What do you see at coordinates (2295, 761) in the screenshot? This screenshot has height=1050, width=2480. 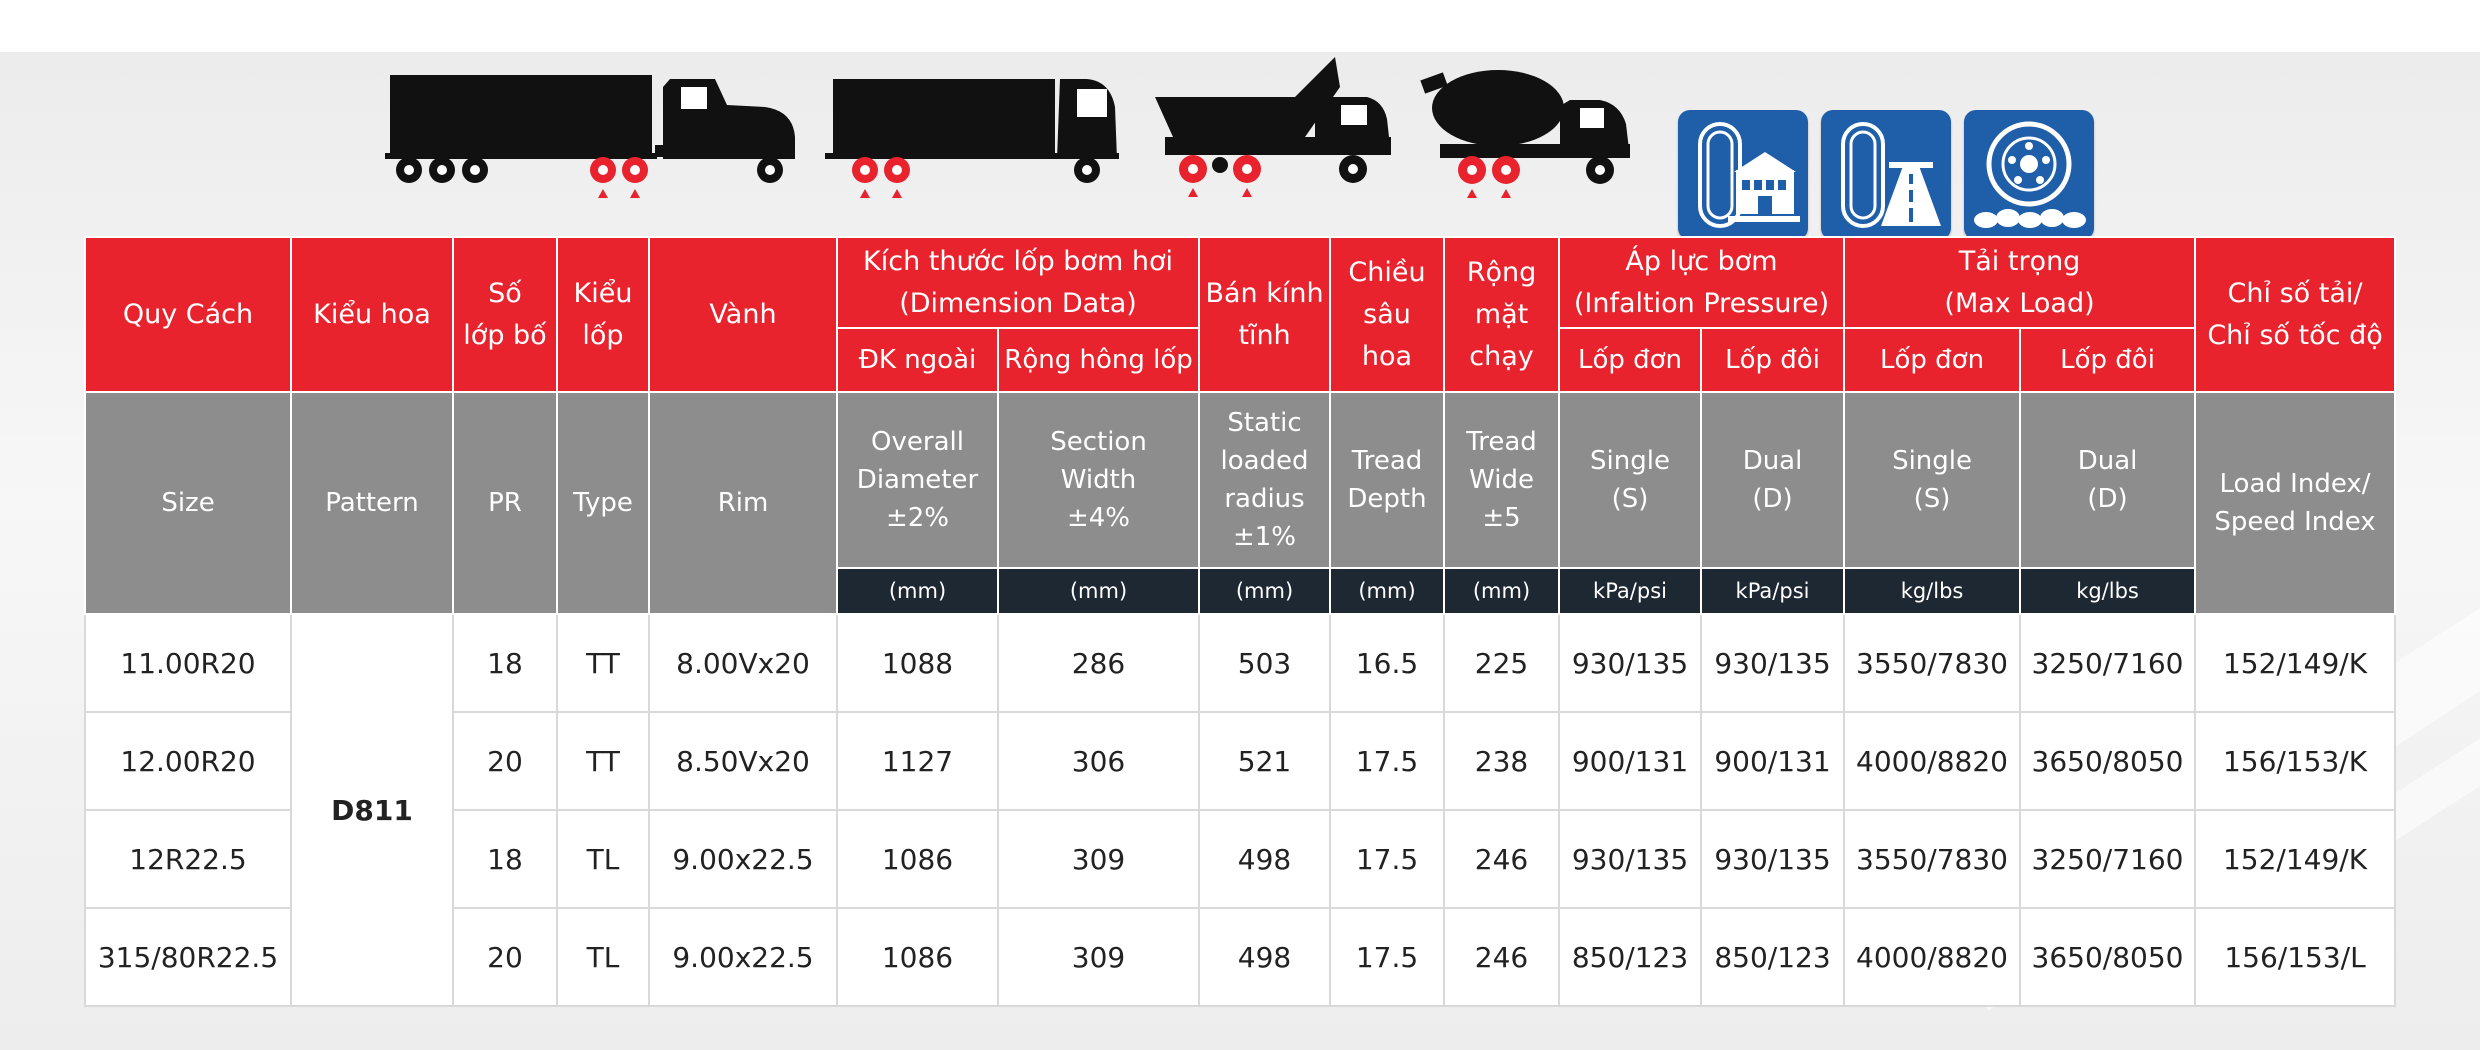 I see `cell-index: 156/153/K` at bounding box center [2295, 761].